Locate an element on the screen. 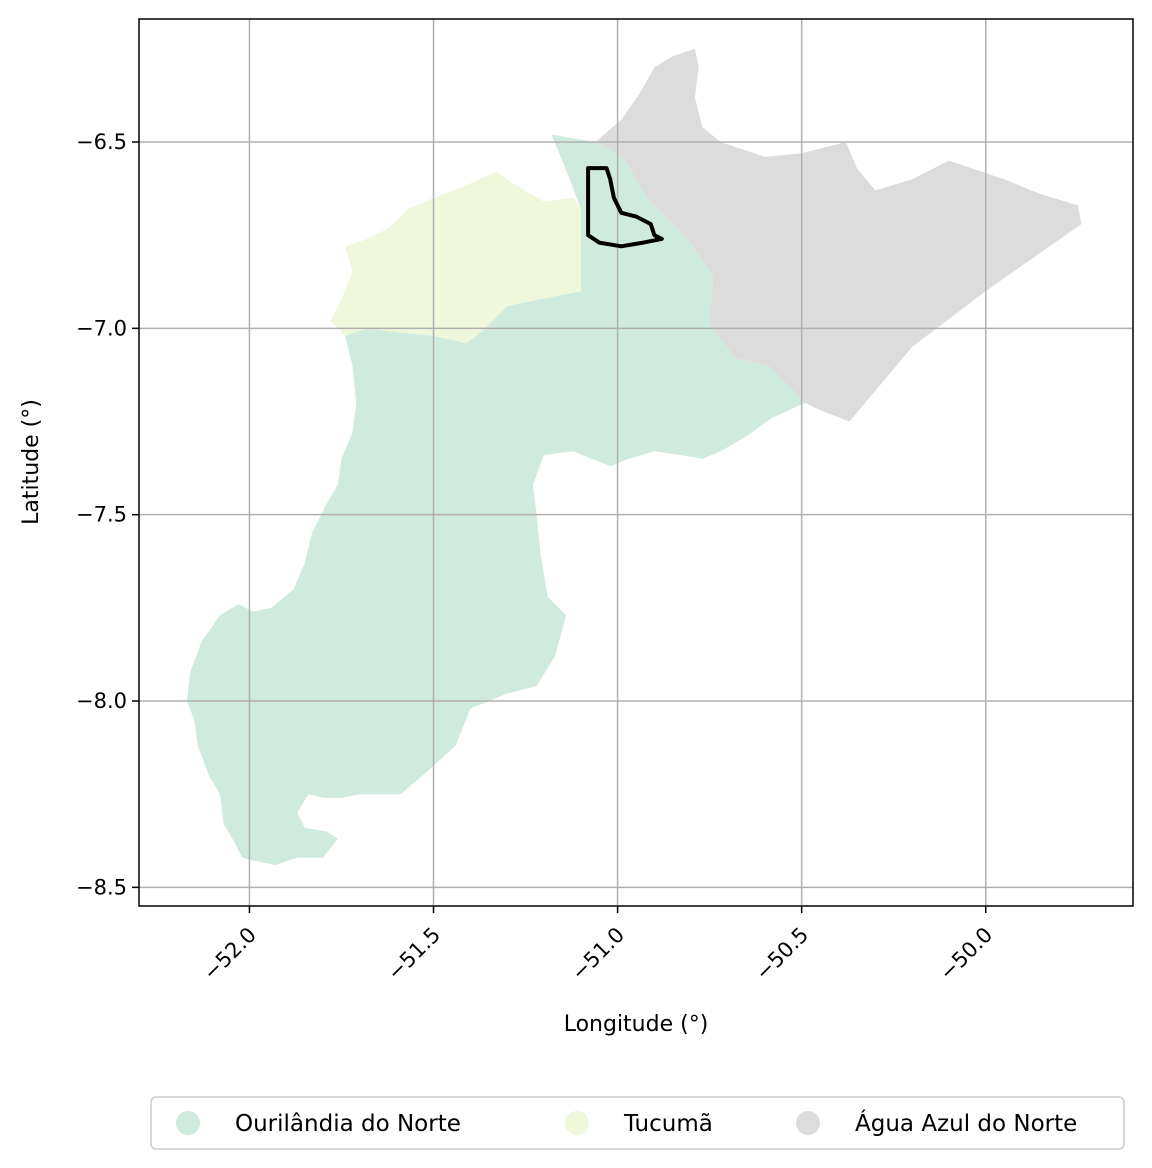 This screenshot has width=1152, height=1168. legend-marker-agua-azul is located at coordinates (808, 1123).